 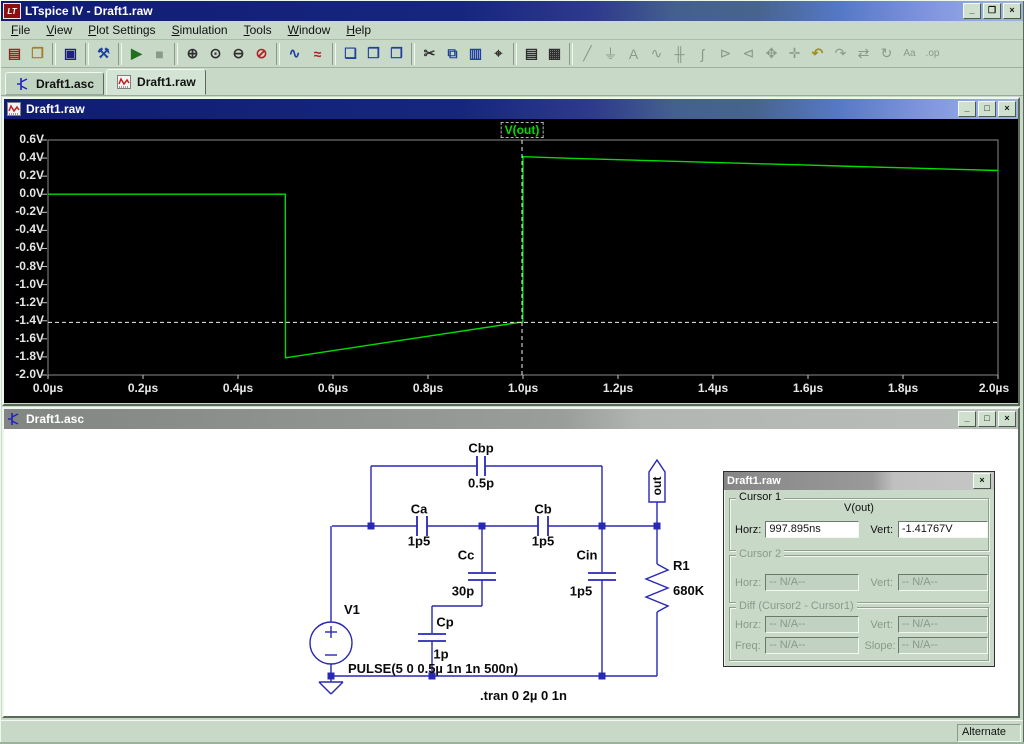 What do you see at coordinates (55, 109) in the screenshot?
I see `waveform-window-title: Draft1.raw` at bounding box center [55, 109].